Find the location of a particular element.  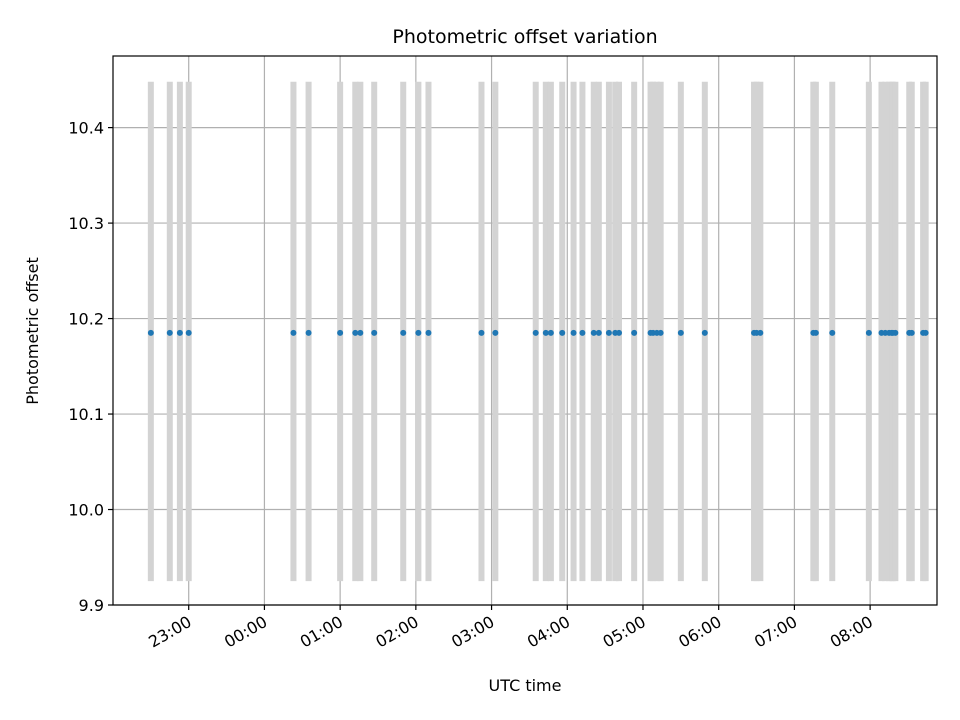

y-axis-label: Photometric offset is located at coordinates (32, 331).